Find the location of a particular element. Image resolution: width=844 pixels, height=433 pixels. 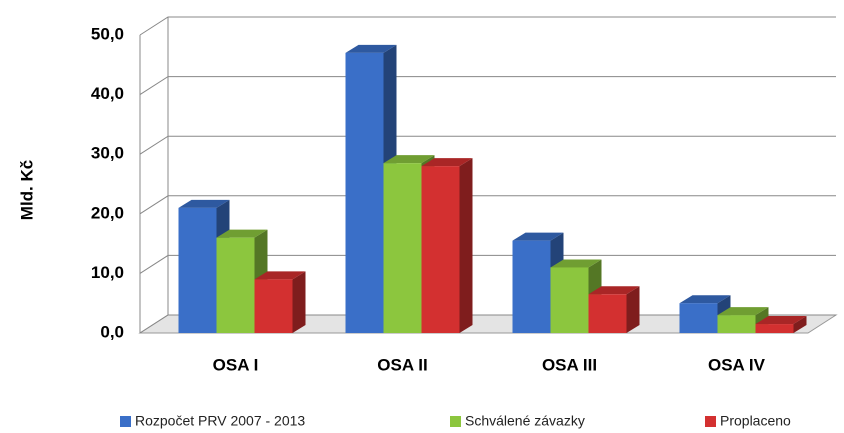

y-tick-label: 0,0 is located at coordinates (112, 331).